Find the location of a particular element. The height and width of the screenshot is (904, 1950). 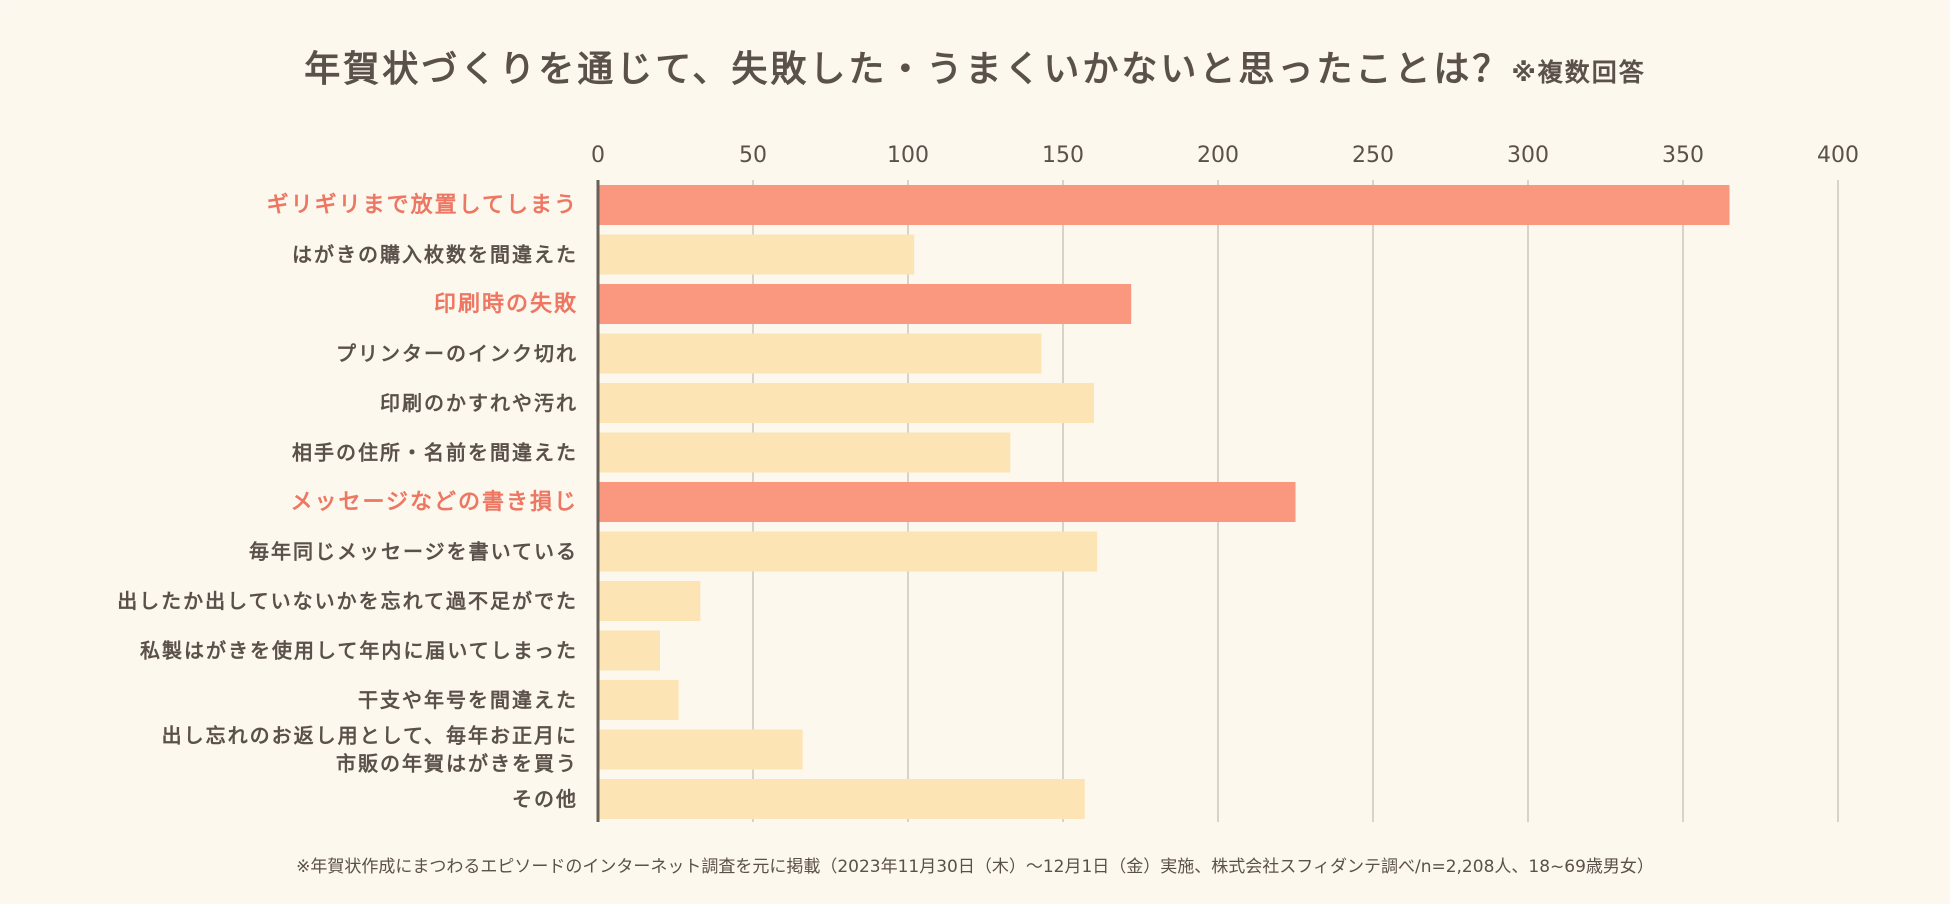

x-tick-label: 100 is located at coordinates (908, 155).